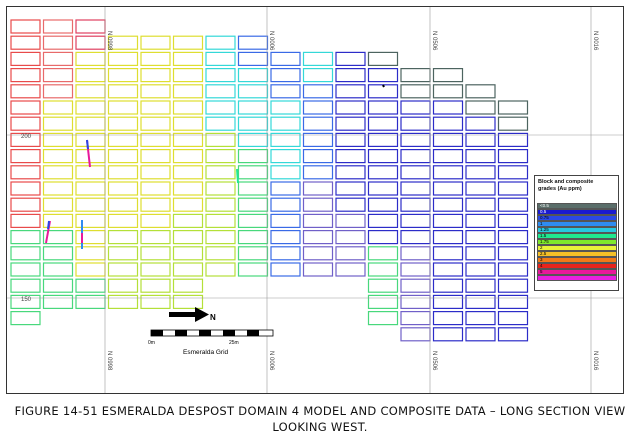  I want to click on legend-entry-label: 0.75, so click(544, 217).